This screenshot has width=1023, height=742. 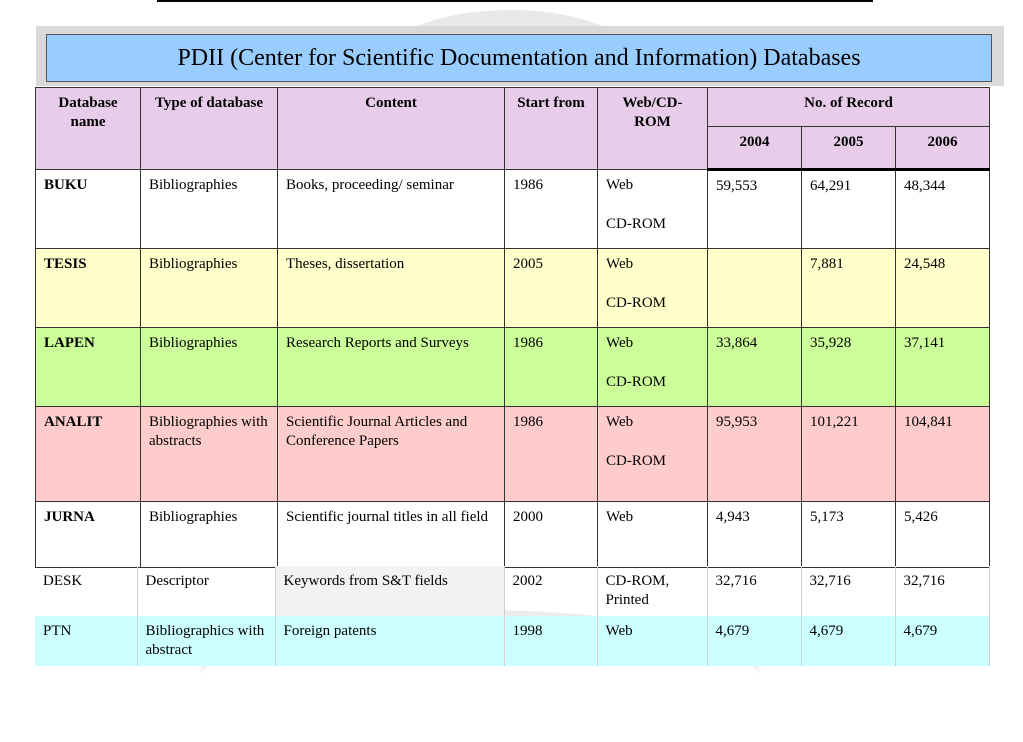 I want to click on cell-name: JURNA, so click(x=88, y=534).